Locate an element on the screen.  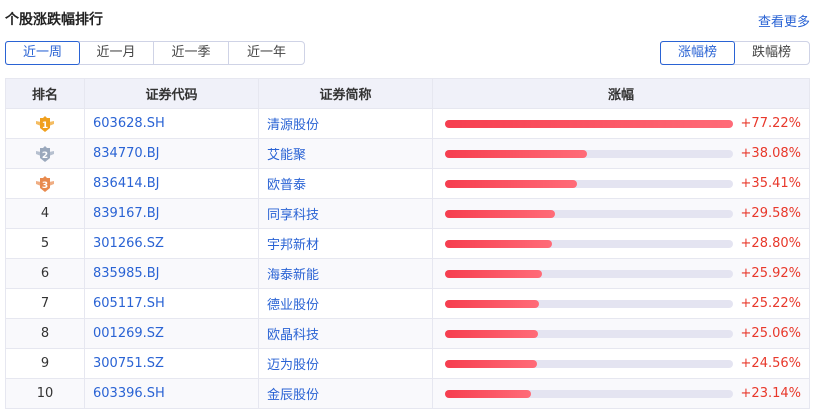
rank-cell: 7 is located at coordinates (45, 303).